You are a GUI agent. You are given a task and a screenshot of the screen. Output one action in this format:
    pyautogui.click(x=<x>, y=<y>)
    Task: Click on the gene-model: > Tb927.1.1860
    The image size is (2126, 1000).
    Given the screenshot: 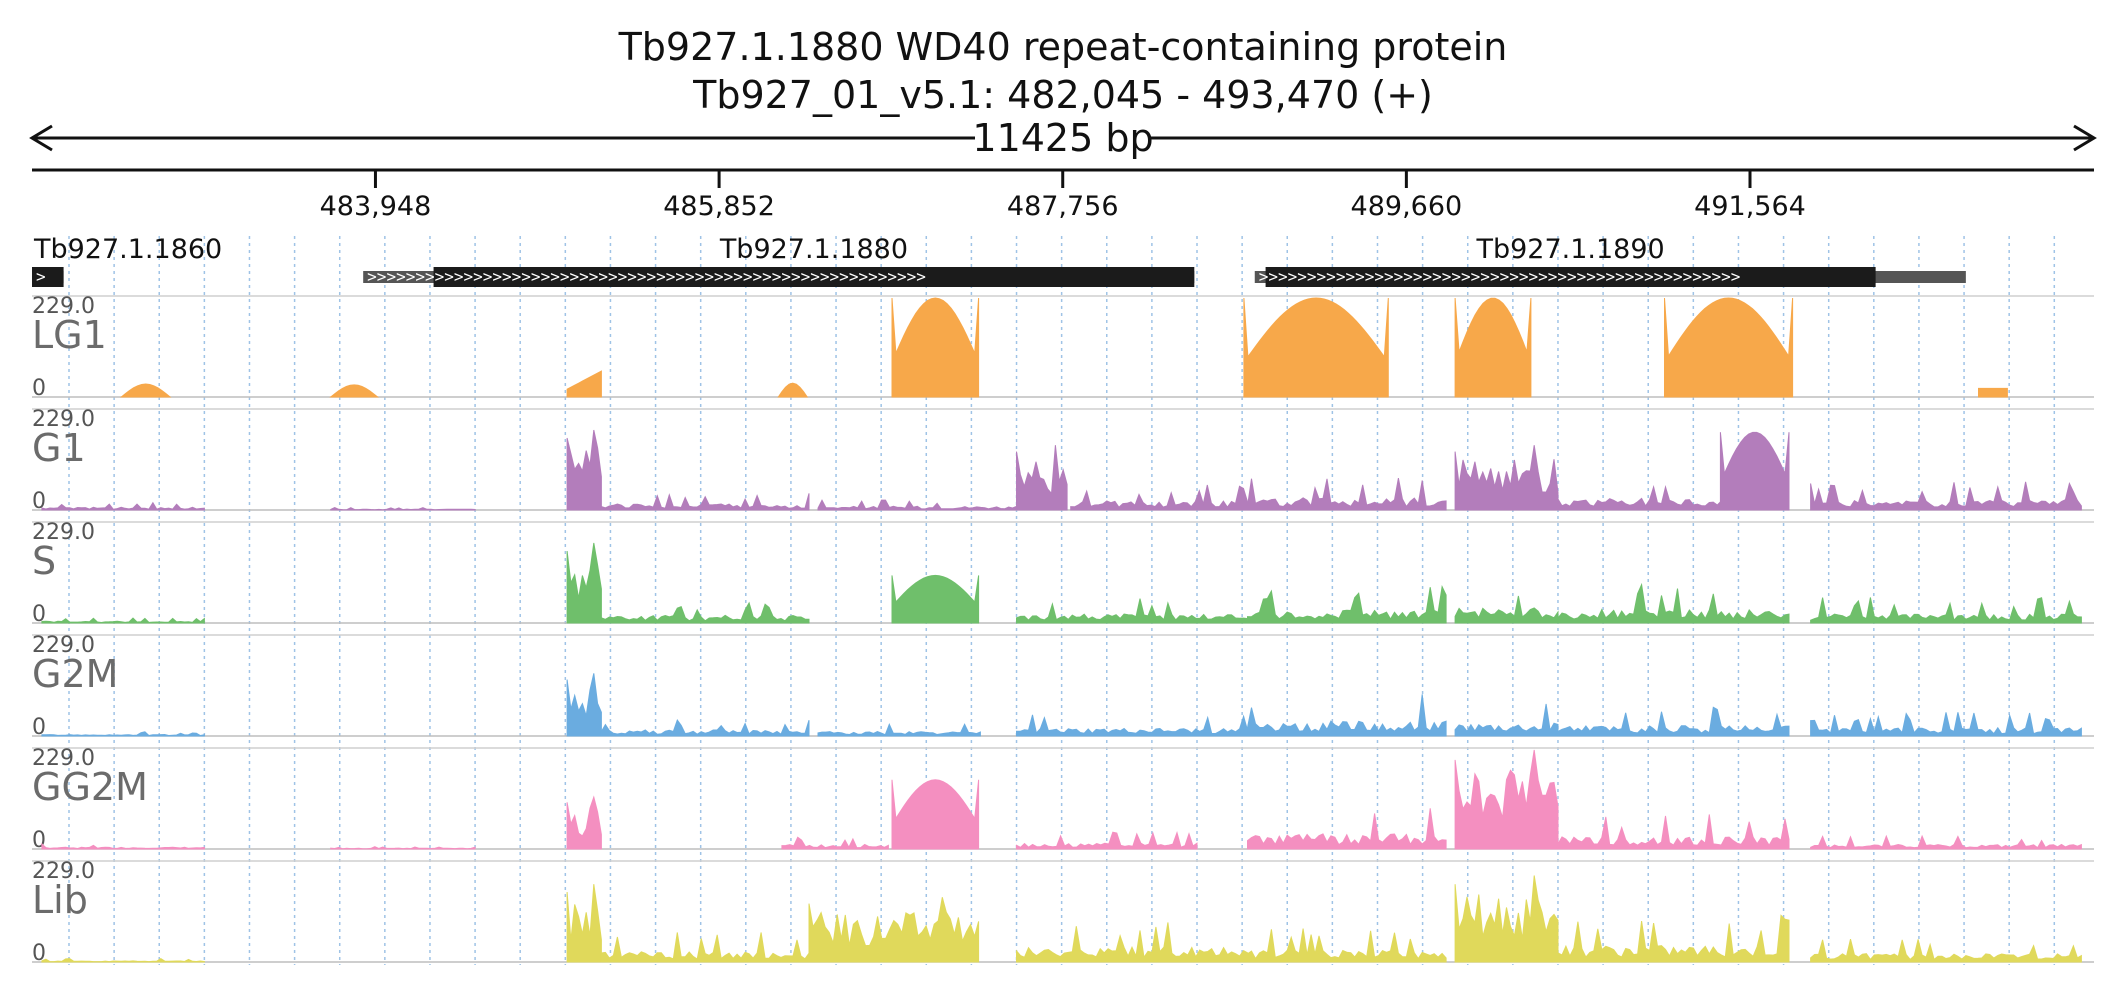 What is the action you would take?
    pyautogui.click(x=127, y=260)
    